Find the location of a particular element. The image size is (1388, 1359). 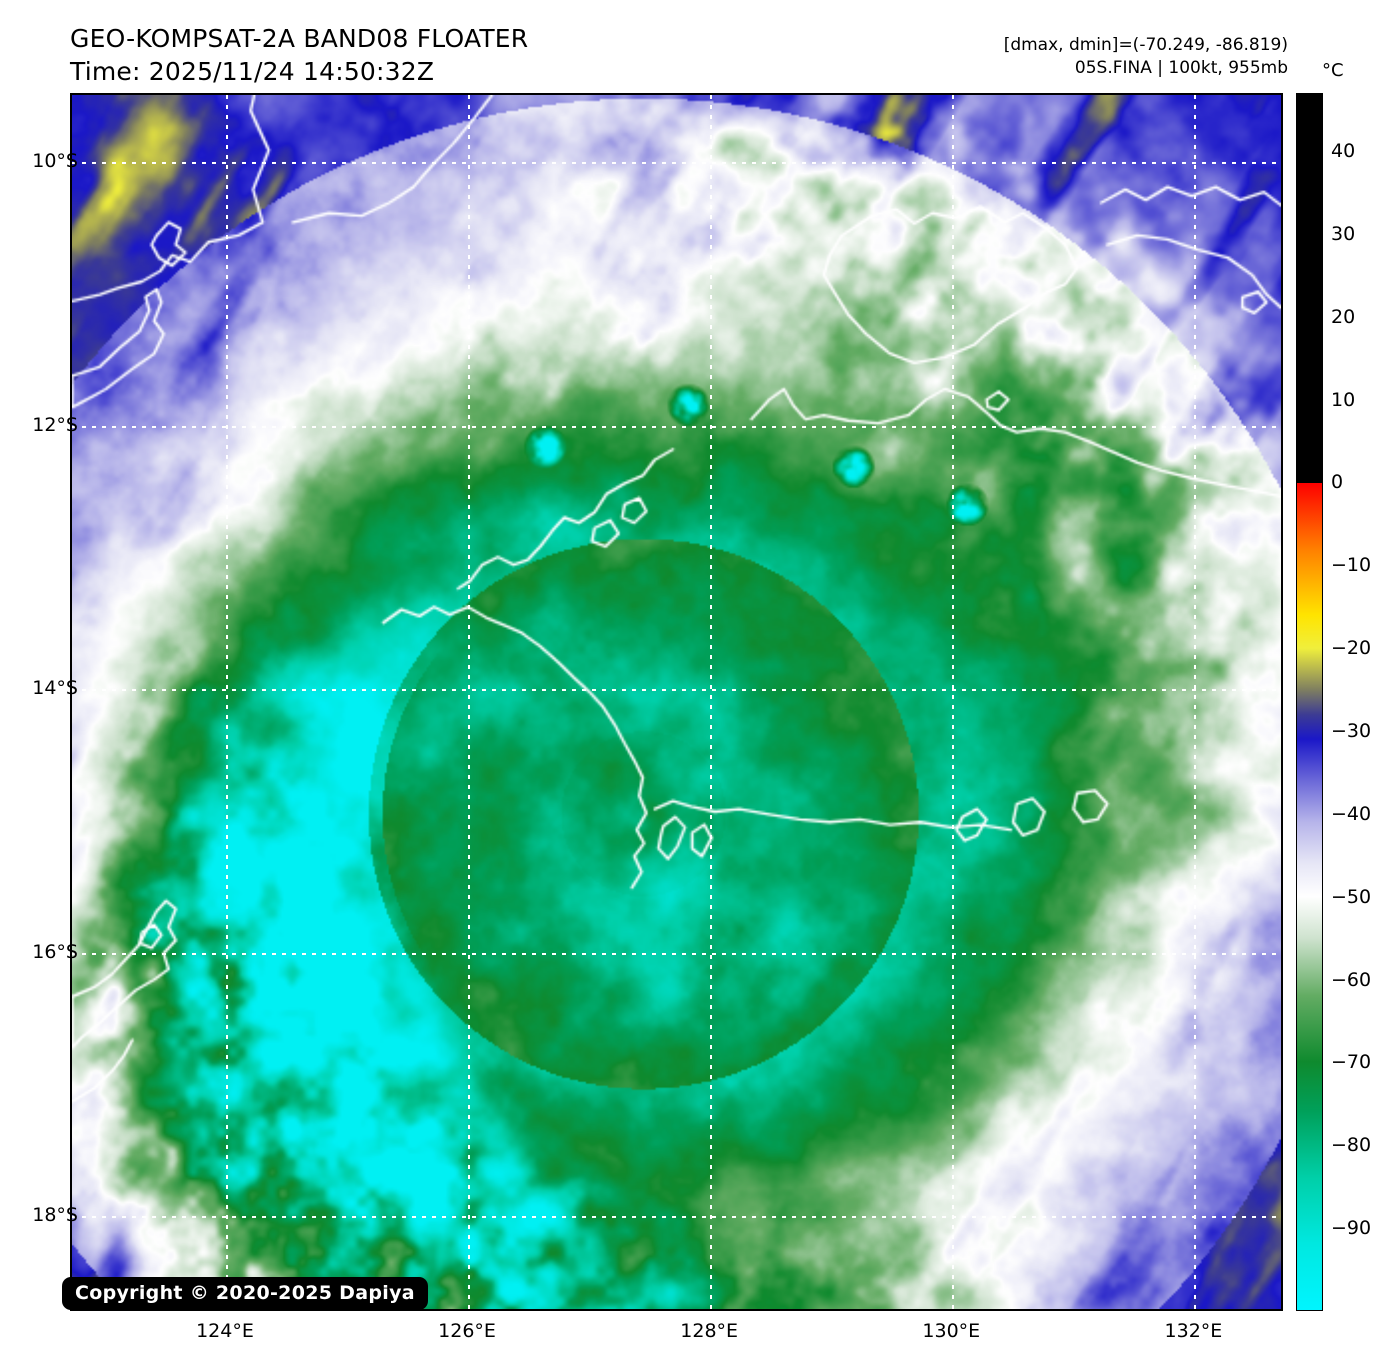

colorbar-tick-label: −40 is located at coordinates (1351, 813).